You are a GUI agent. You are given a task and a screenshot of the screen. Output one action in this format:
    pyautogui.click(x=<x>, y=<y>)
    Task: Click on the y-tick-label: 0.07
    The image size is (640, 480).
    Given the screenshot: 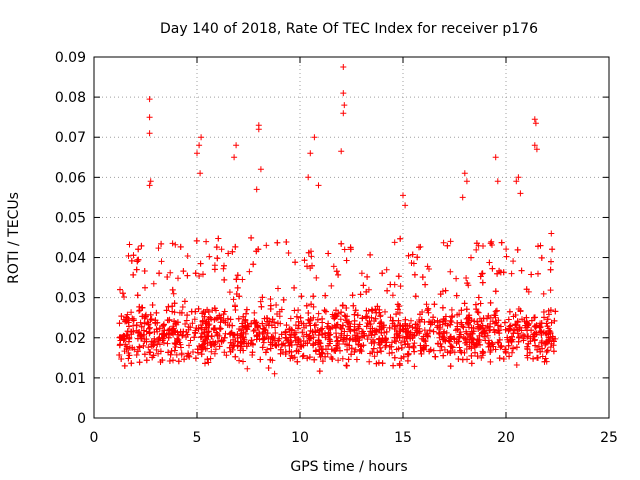 What is the action you would take?
    pyautogui.click(x=70, y=138)
    